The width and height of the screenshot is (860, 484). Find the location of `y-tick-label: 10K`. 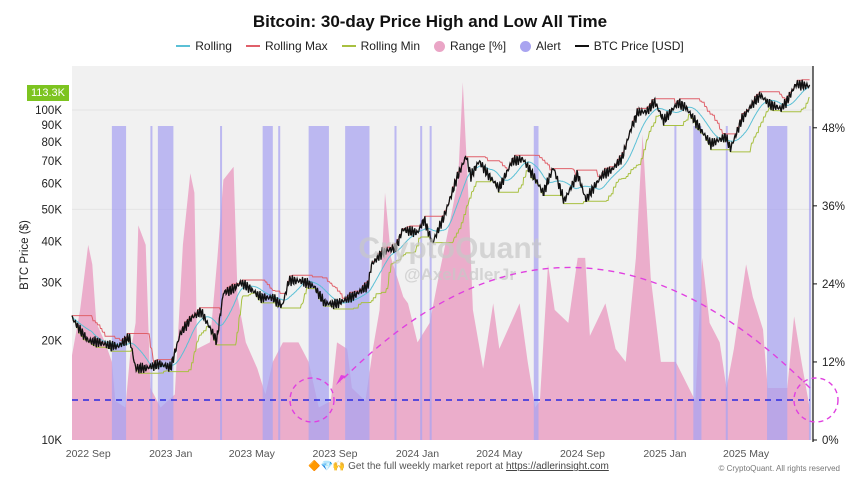

y-tick-label: 10K is located at coordinates (52, 441).